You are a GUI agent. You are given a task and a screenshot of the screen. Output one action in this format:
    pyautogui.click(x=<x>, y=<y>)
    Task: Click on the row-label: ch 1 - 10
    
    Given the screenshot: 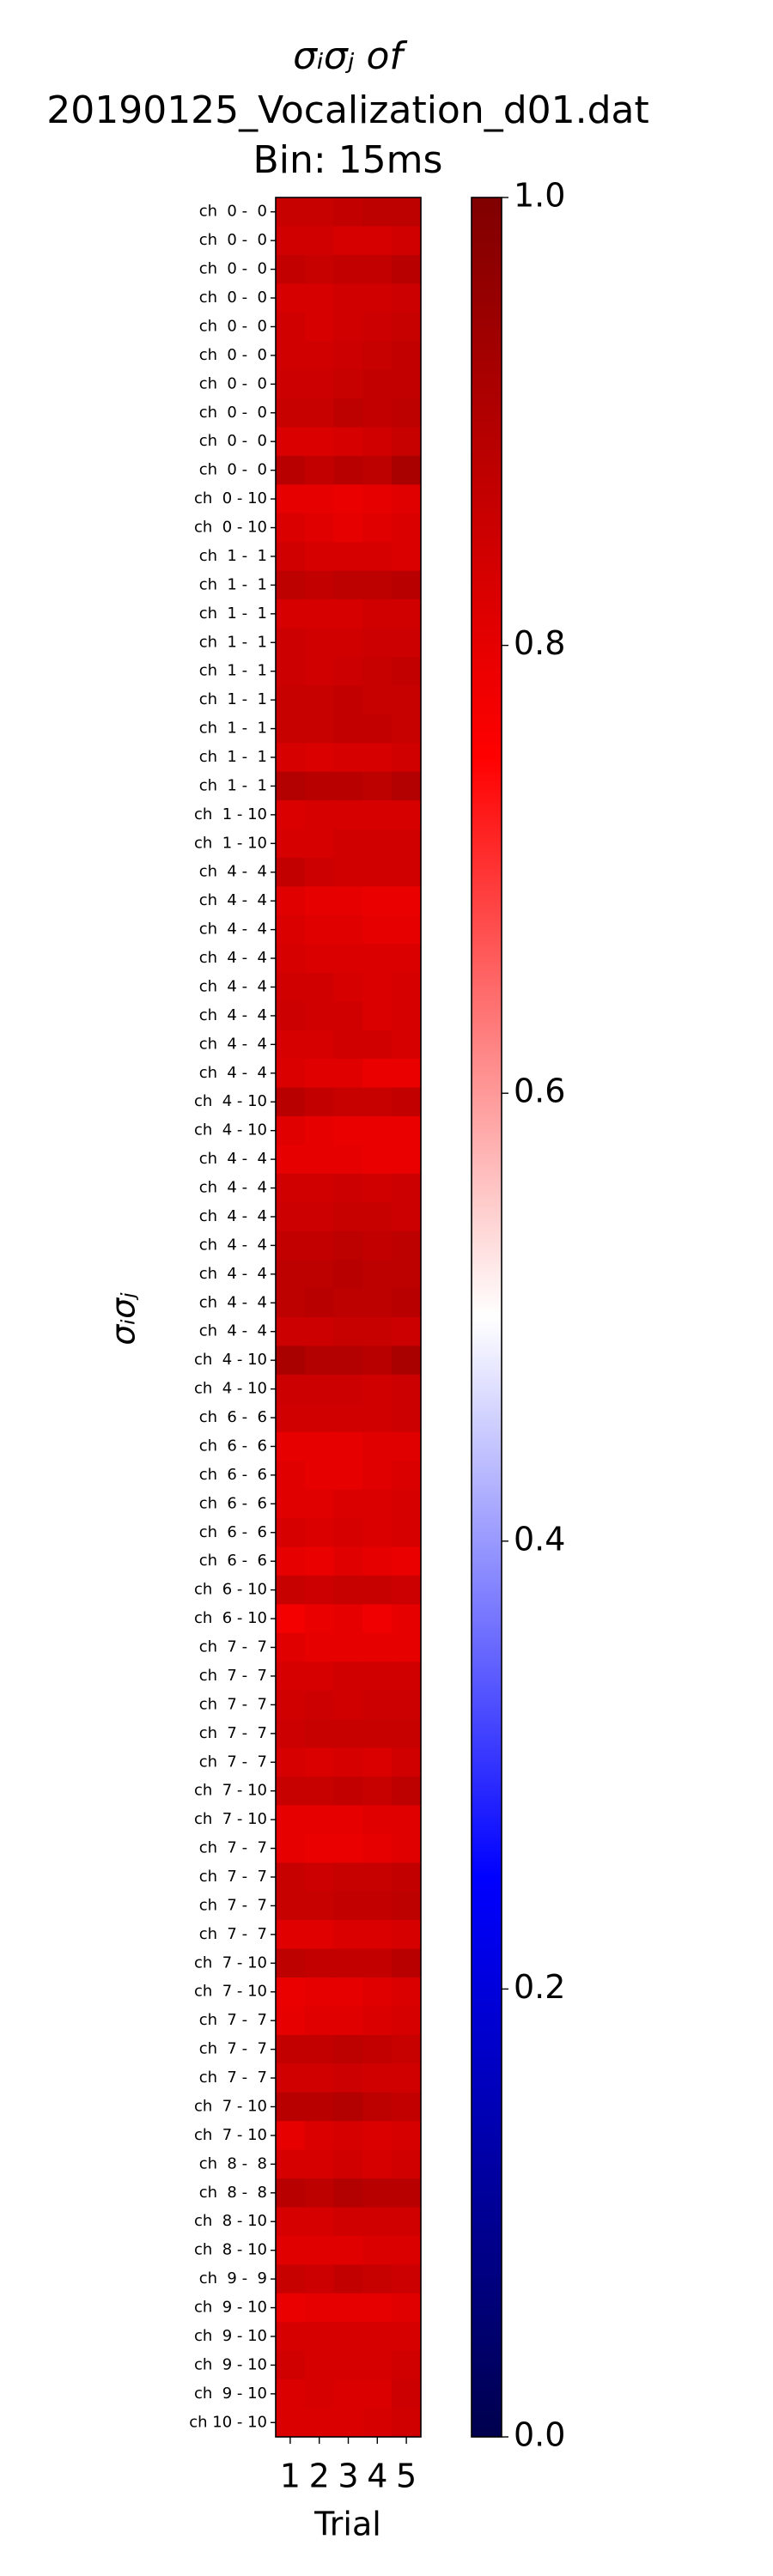 What is the action you would take?
    pyautogui.click(x=230, y=843)
    